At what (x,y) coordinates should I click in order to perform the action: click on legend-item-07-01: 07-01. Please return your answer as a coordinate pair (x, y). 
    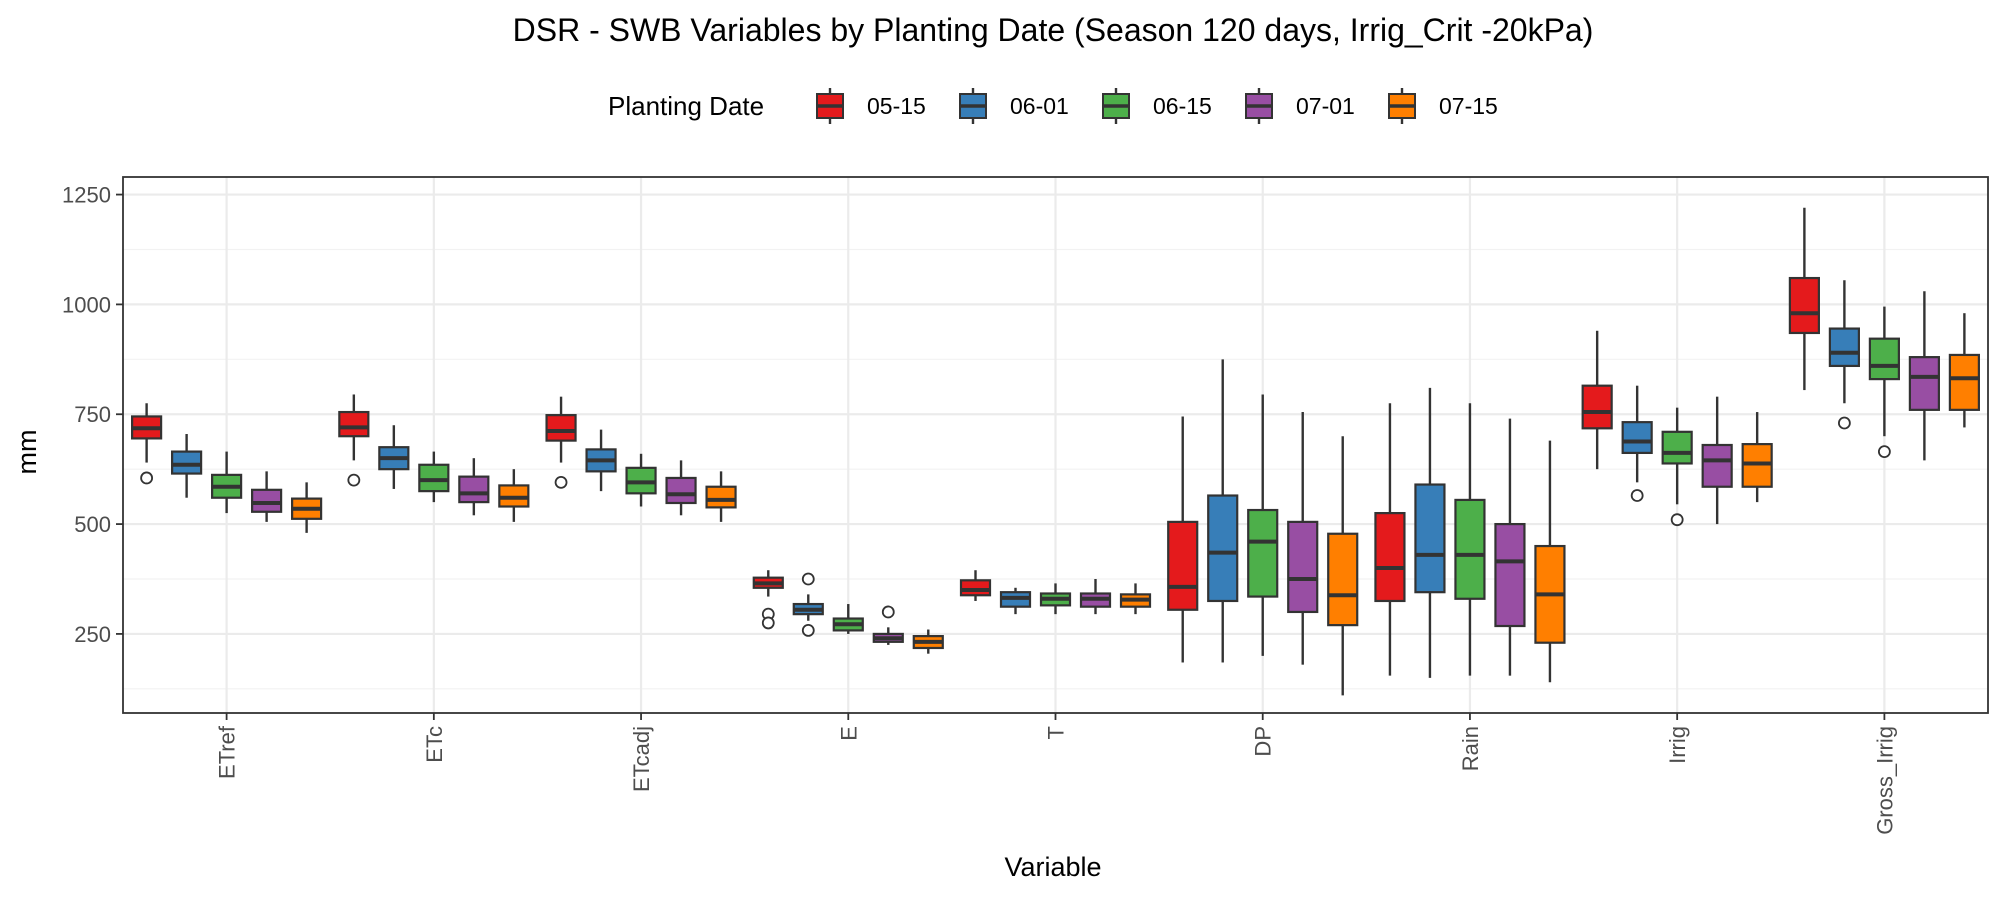
    Looking at the image, I should click on (1300, 106).